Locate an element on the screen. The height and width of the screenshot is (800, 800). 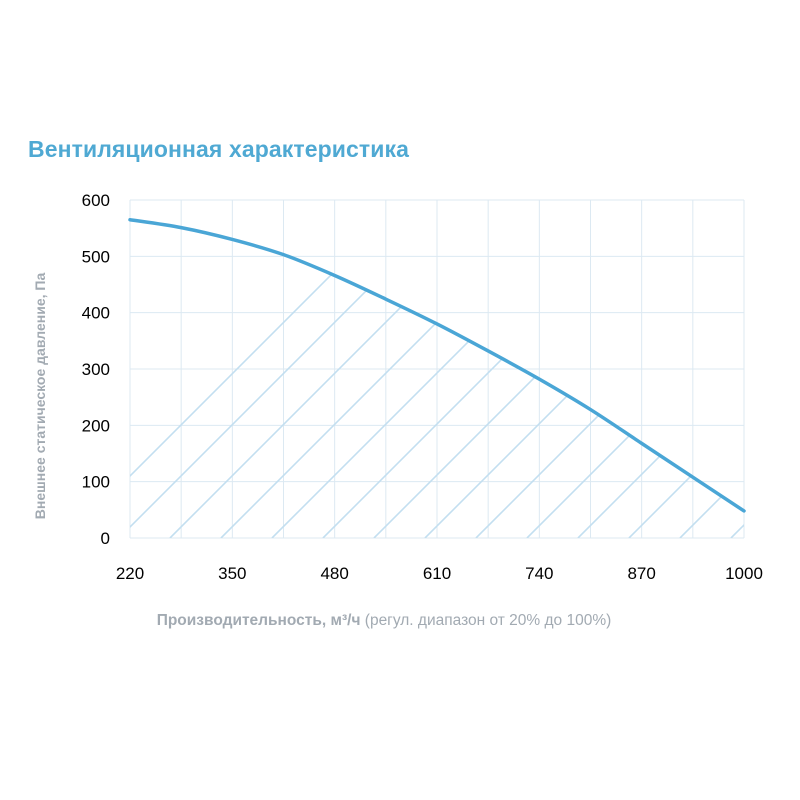
x-tick-label: 1000 is located at coordinates (744, 573).